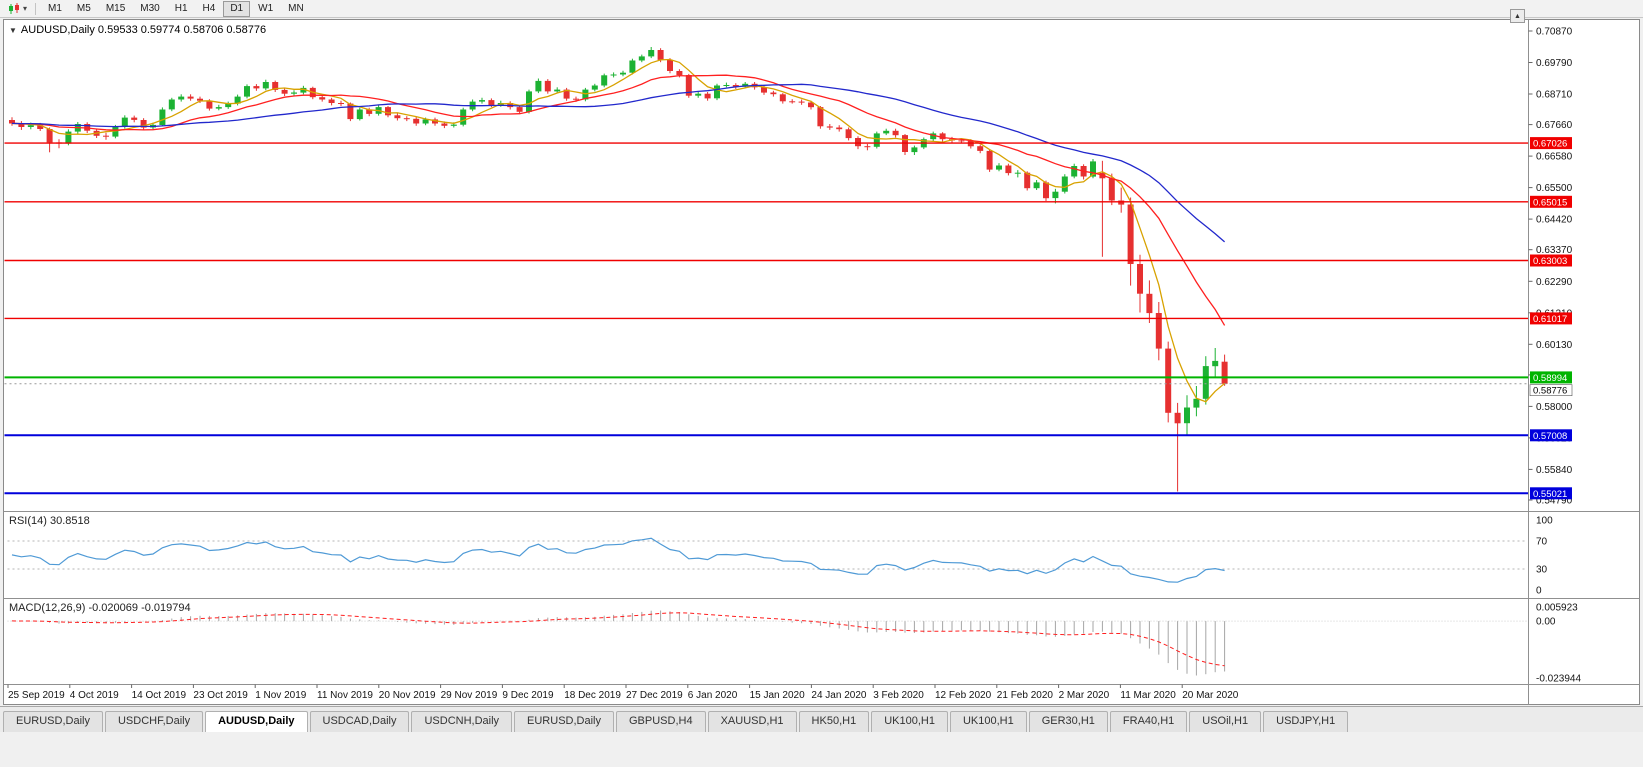  I want to click on svg-text: 0.55840, so click(1554, 470).